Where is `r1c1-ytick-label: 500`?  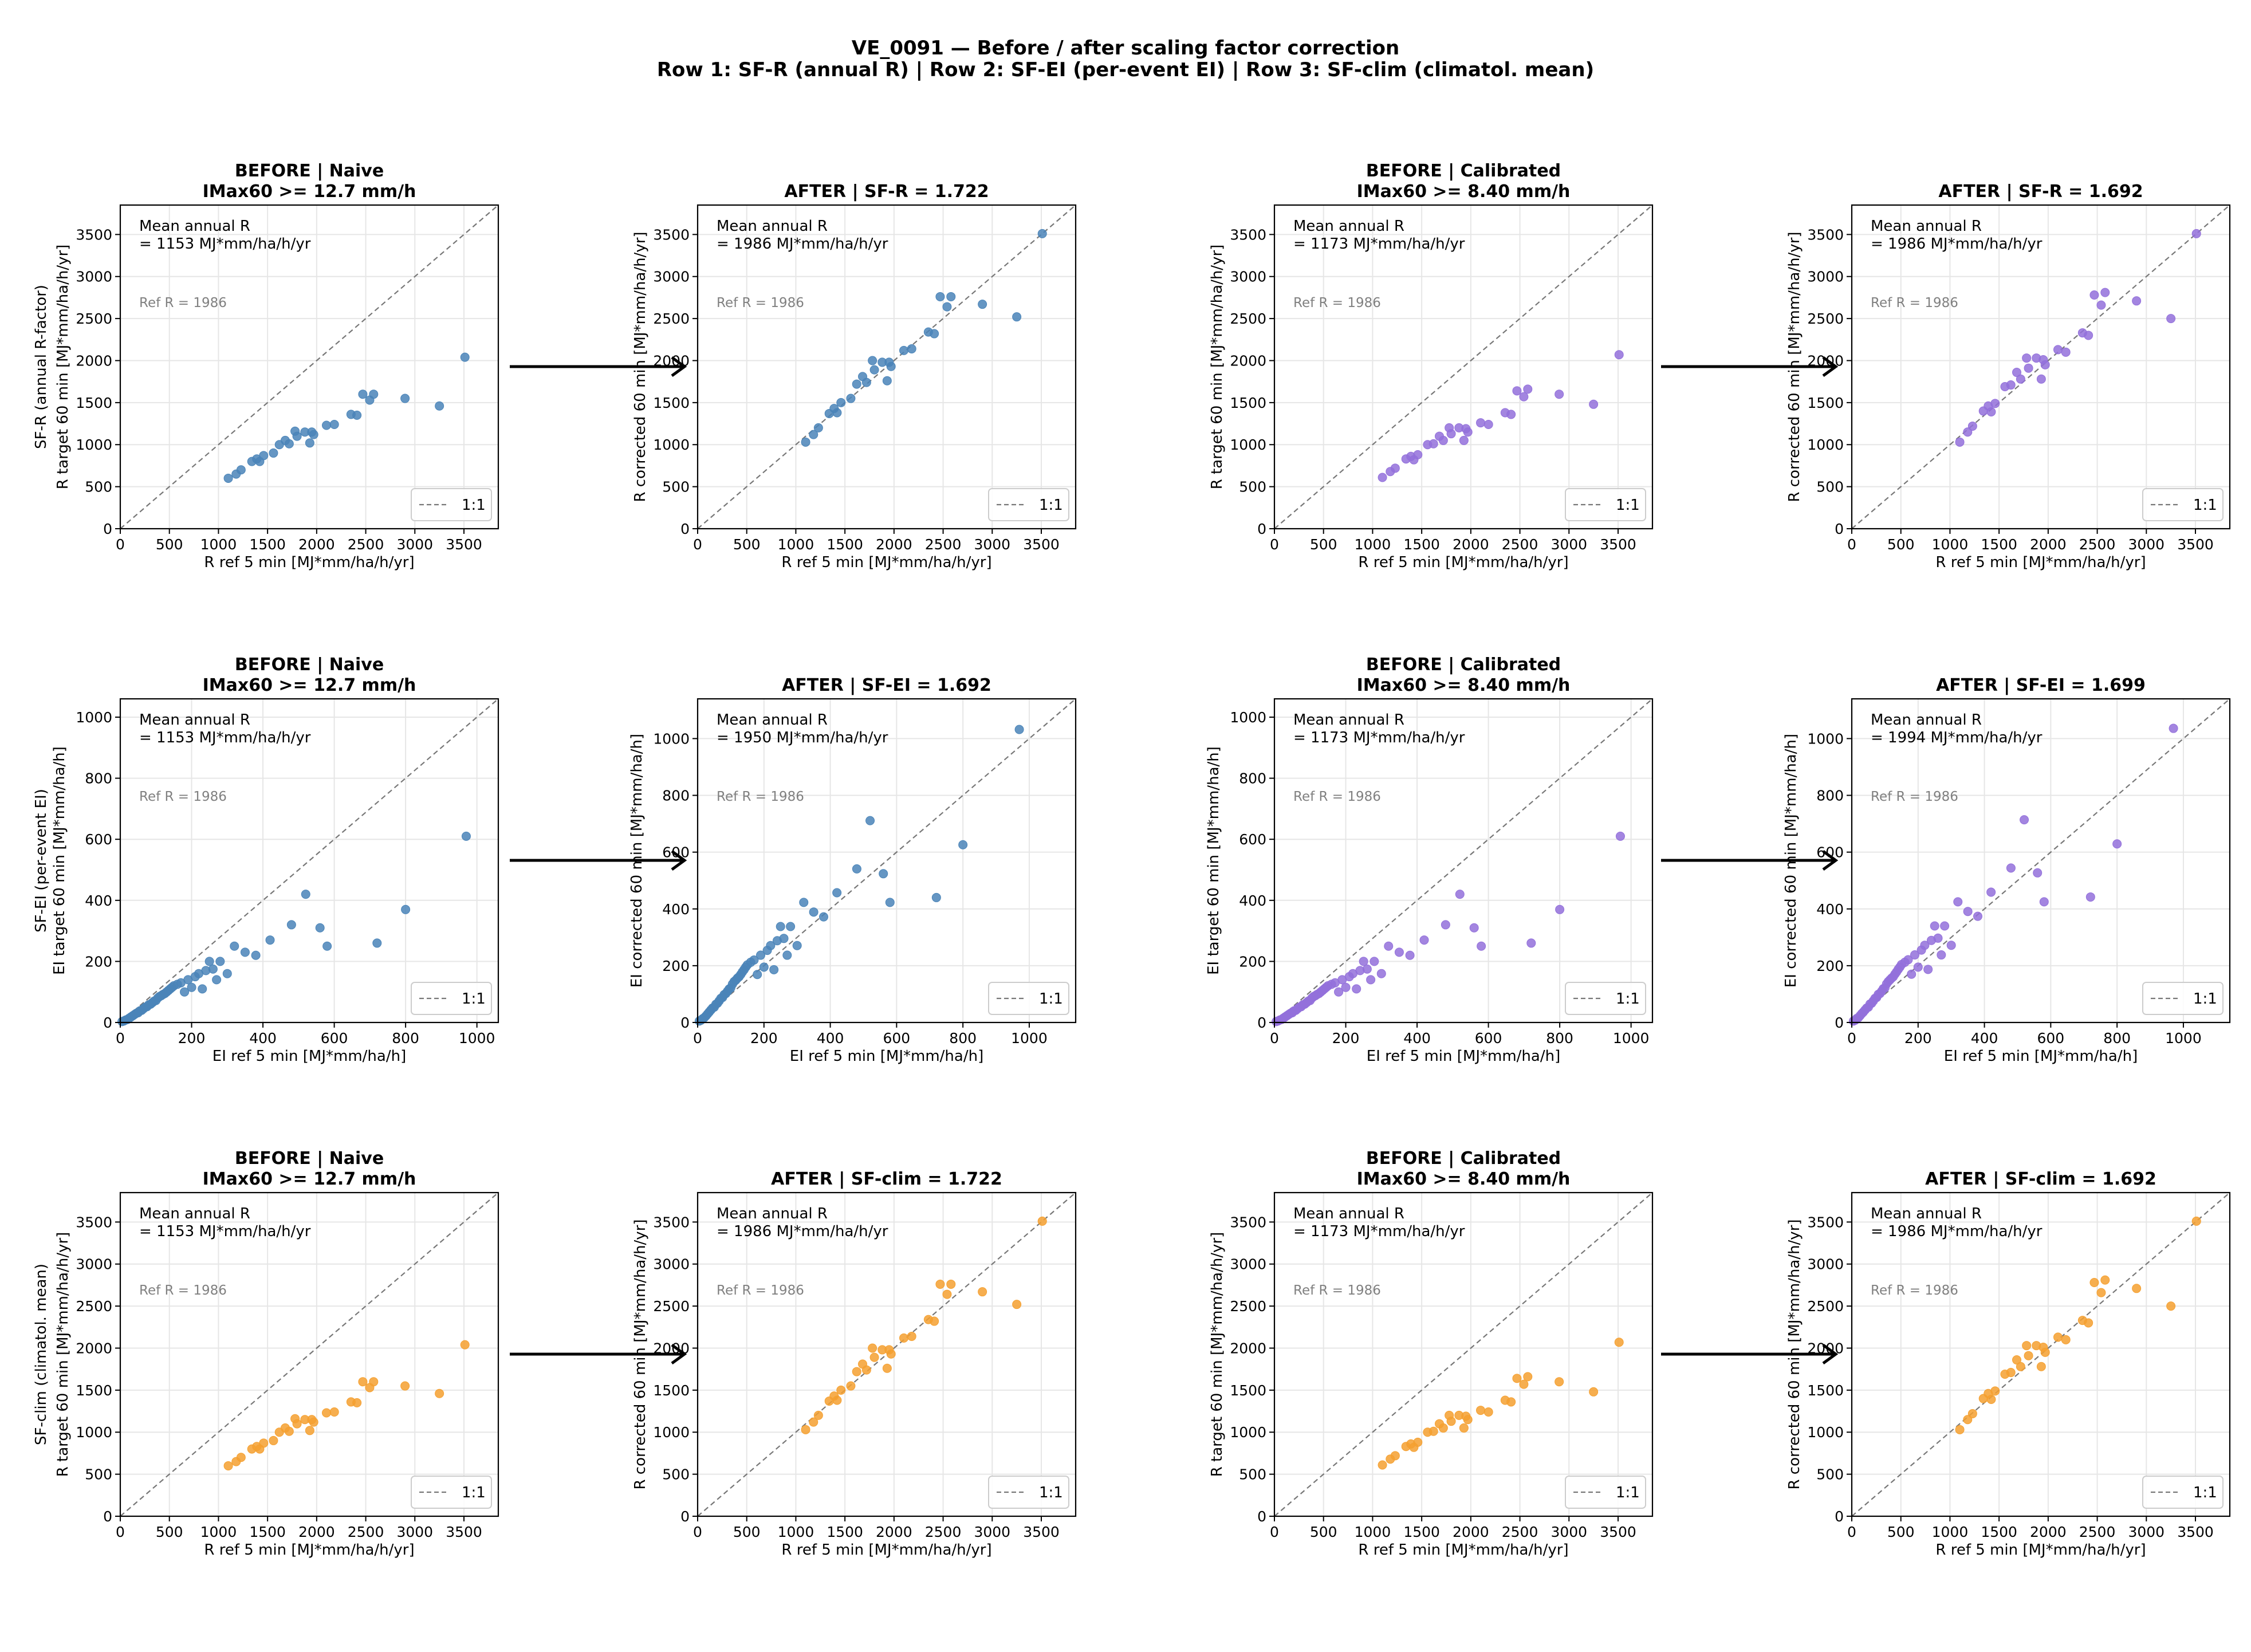 r1c1-ytick-label: 500 is located at coordinates (98, 487).